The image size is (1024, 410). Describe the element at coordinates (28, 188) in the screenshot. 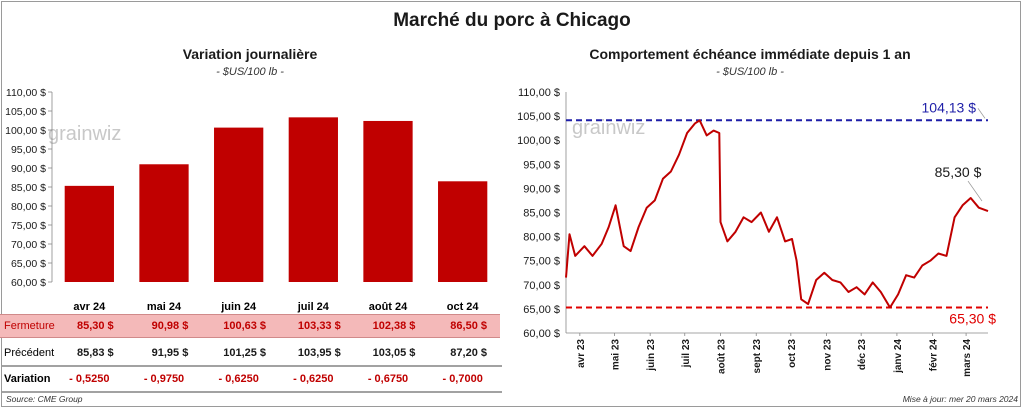

I see `left-y-tick-label: 85,00 $` at that location.